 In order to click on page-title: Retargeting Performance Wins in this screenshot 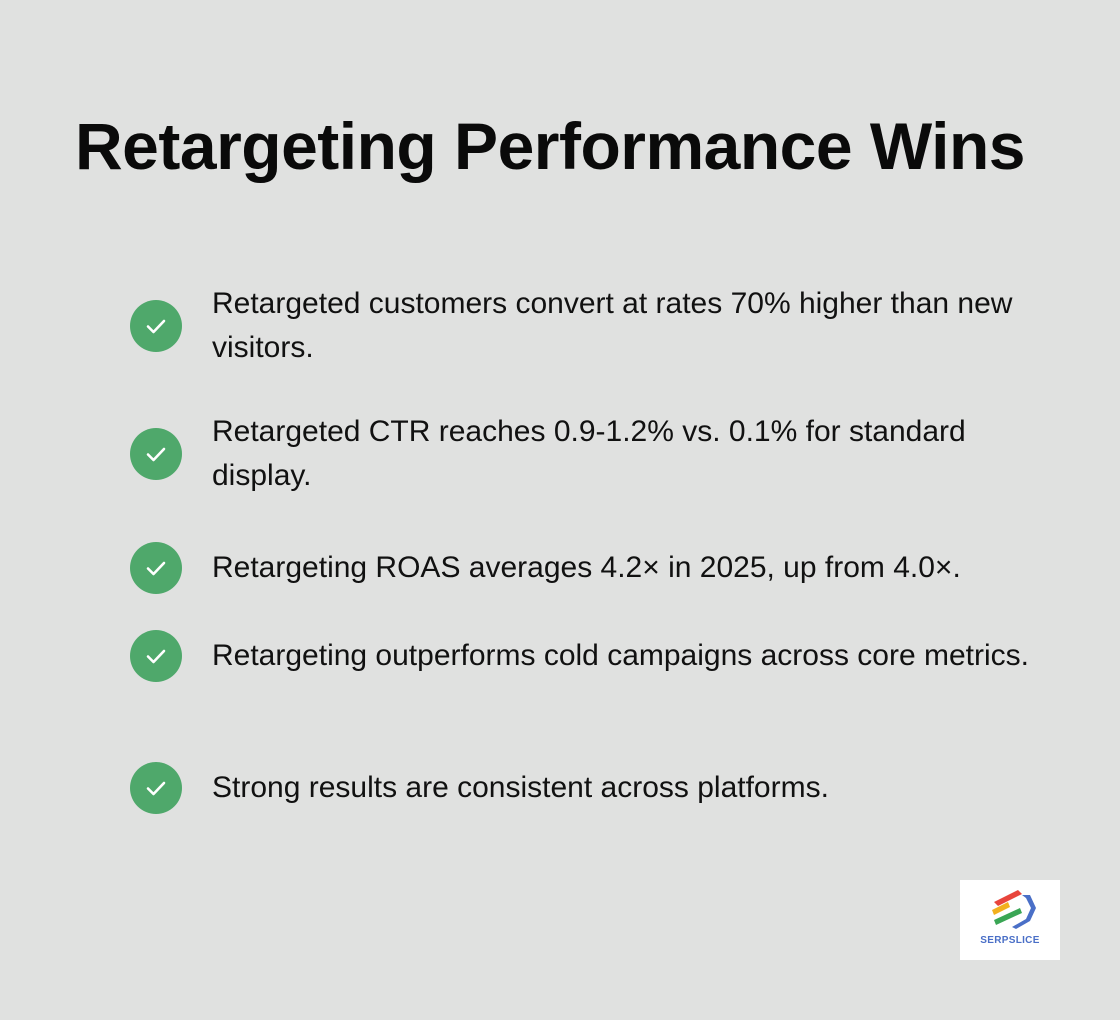, I will do `click(550, 146)`.